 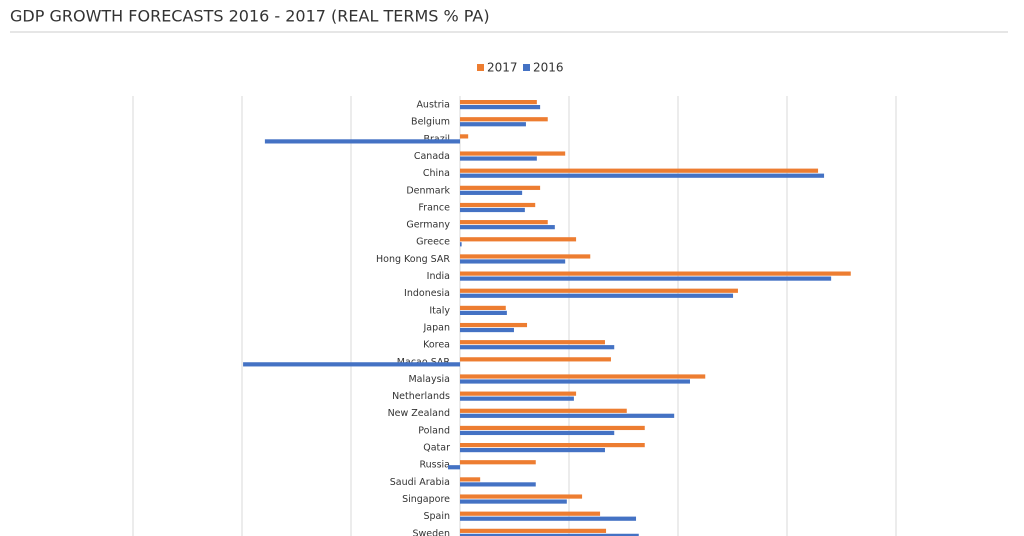 I want to click on category-label: Denmark, so click(x=428, y=190).